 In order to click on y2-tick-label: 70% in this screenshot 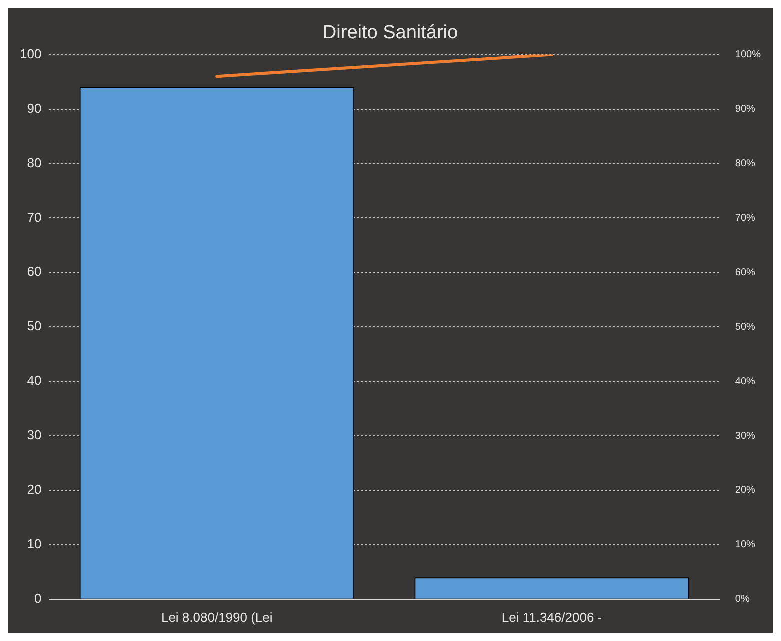, I will do `click(745, 218)`.